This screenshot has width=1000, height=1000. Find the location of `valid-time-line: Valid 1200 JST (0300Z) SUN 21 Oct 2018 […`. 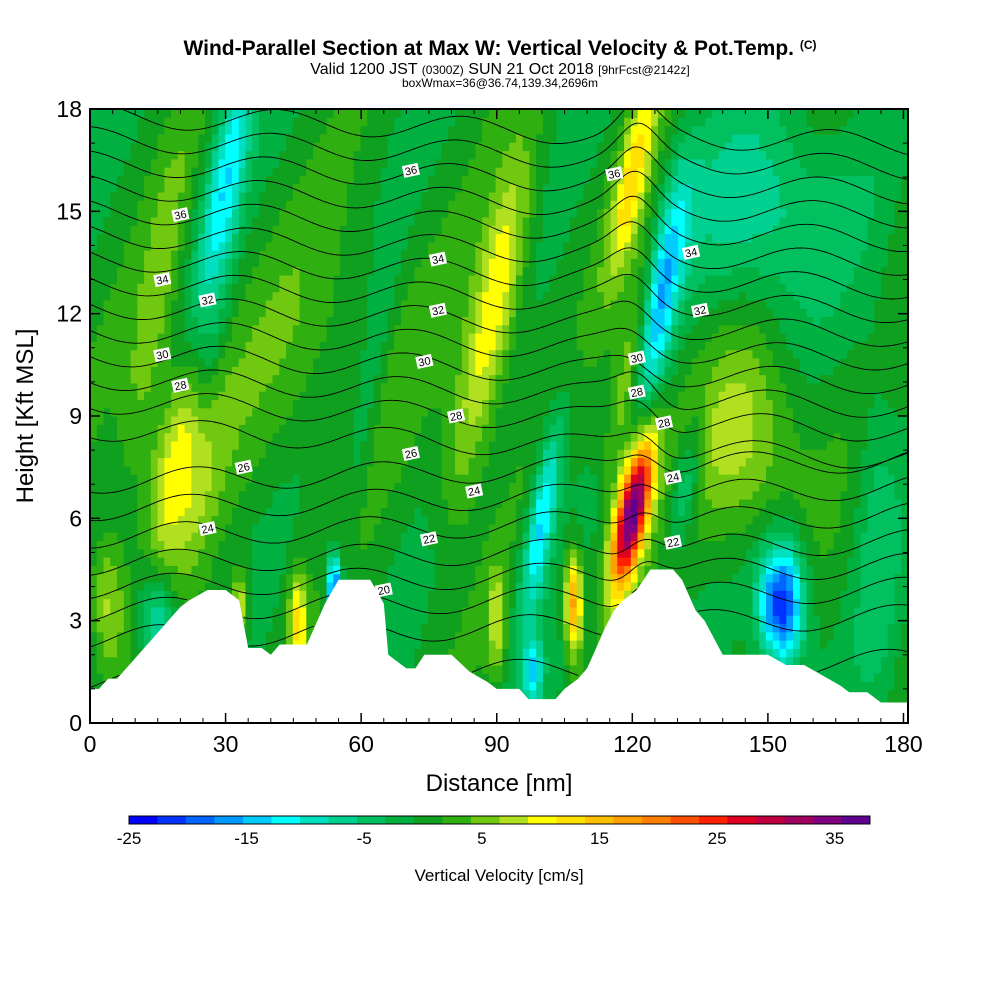

valid-time-line: Valid 1200 JST (0300Z) SUN 21 Oct 2018 [… is located at coordinates (500, 70).